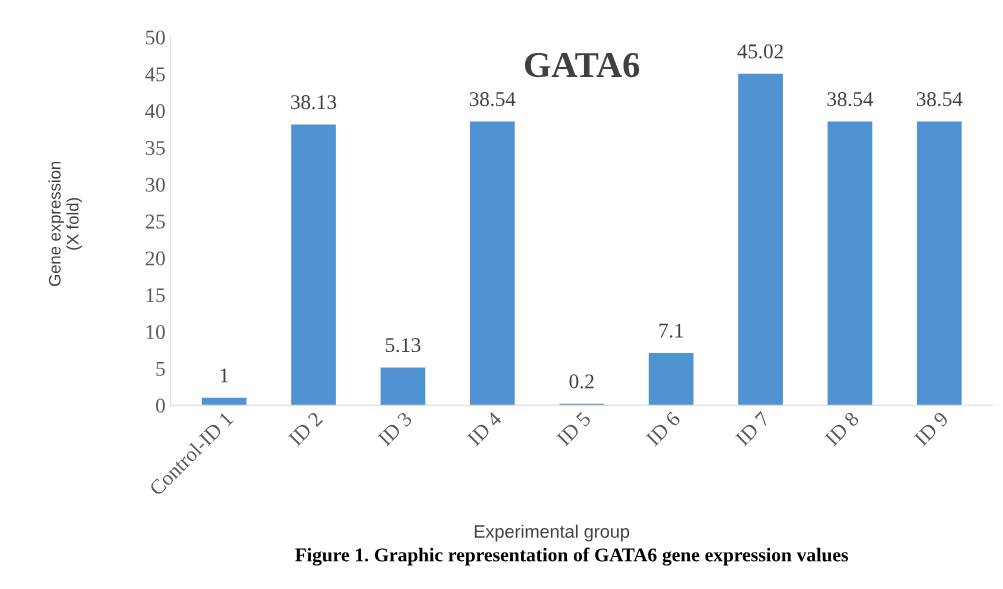  Describe the element at coordinates (160, 405) in the screenshot. I see `y-tick-label: 0` at that location.